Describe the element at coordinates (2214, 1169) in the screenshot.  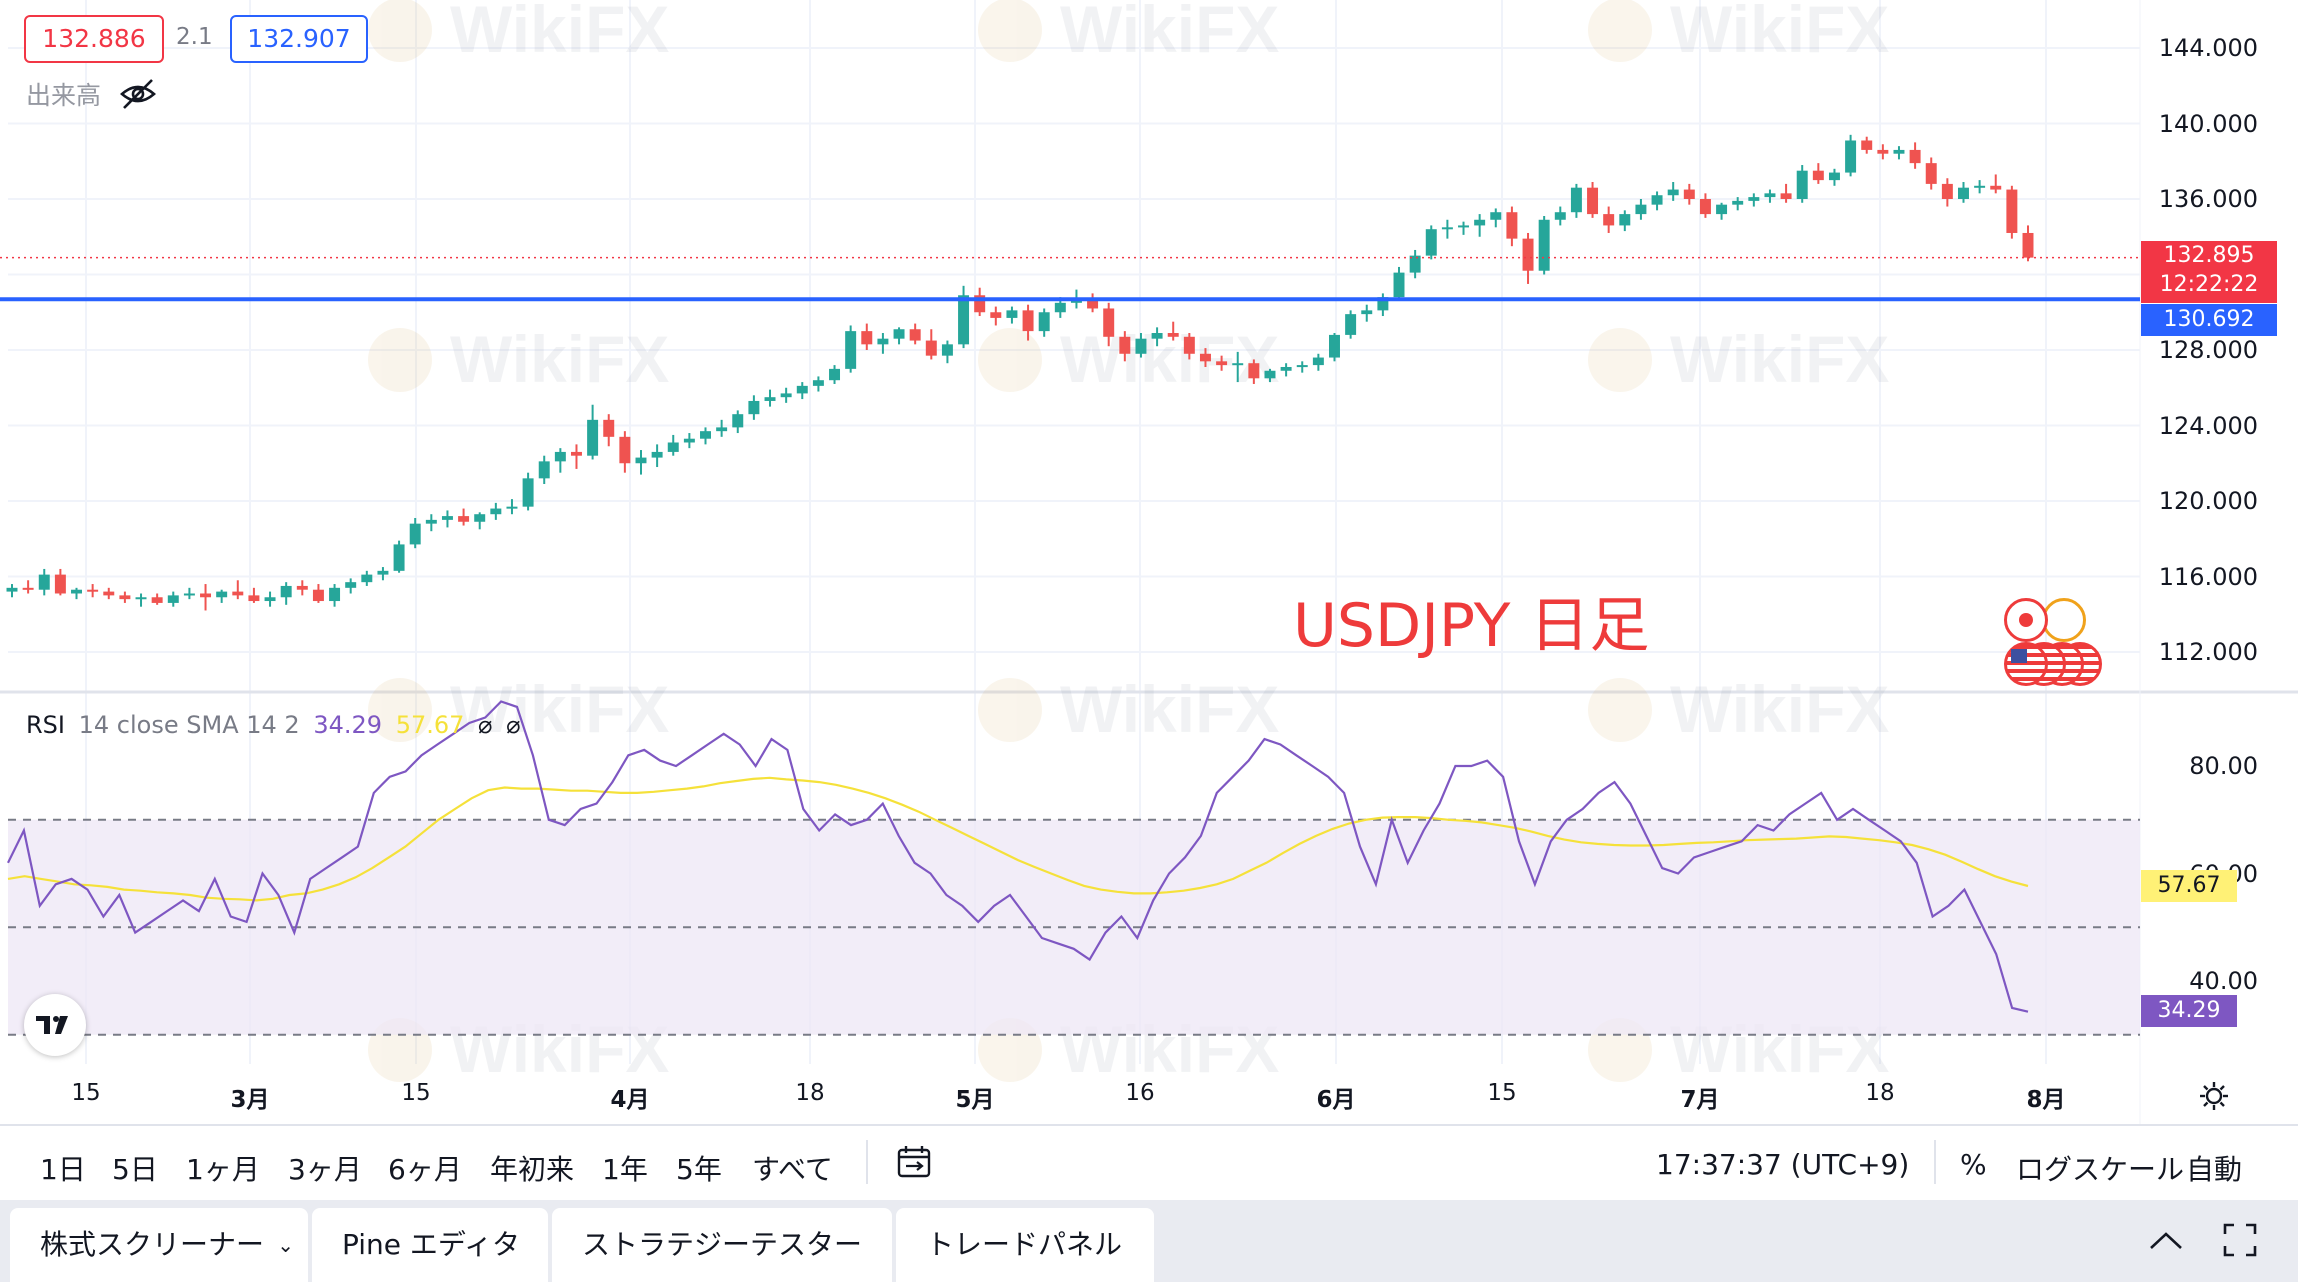
I see `auto-scale-toggle: 自動` at that location.